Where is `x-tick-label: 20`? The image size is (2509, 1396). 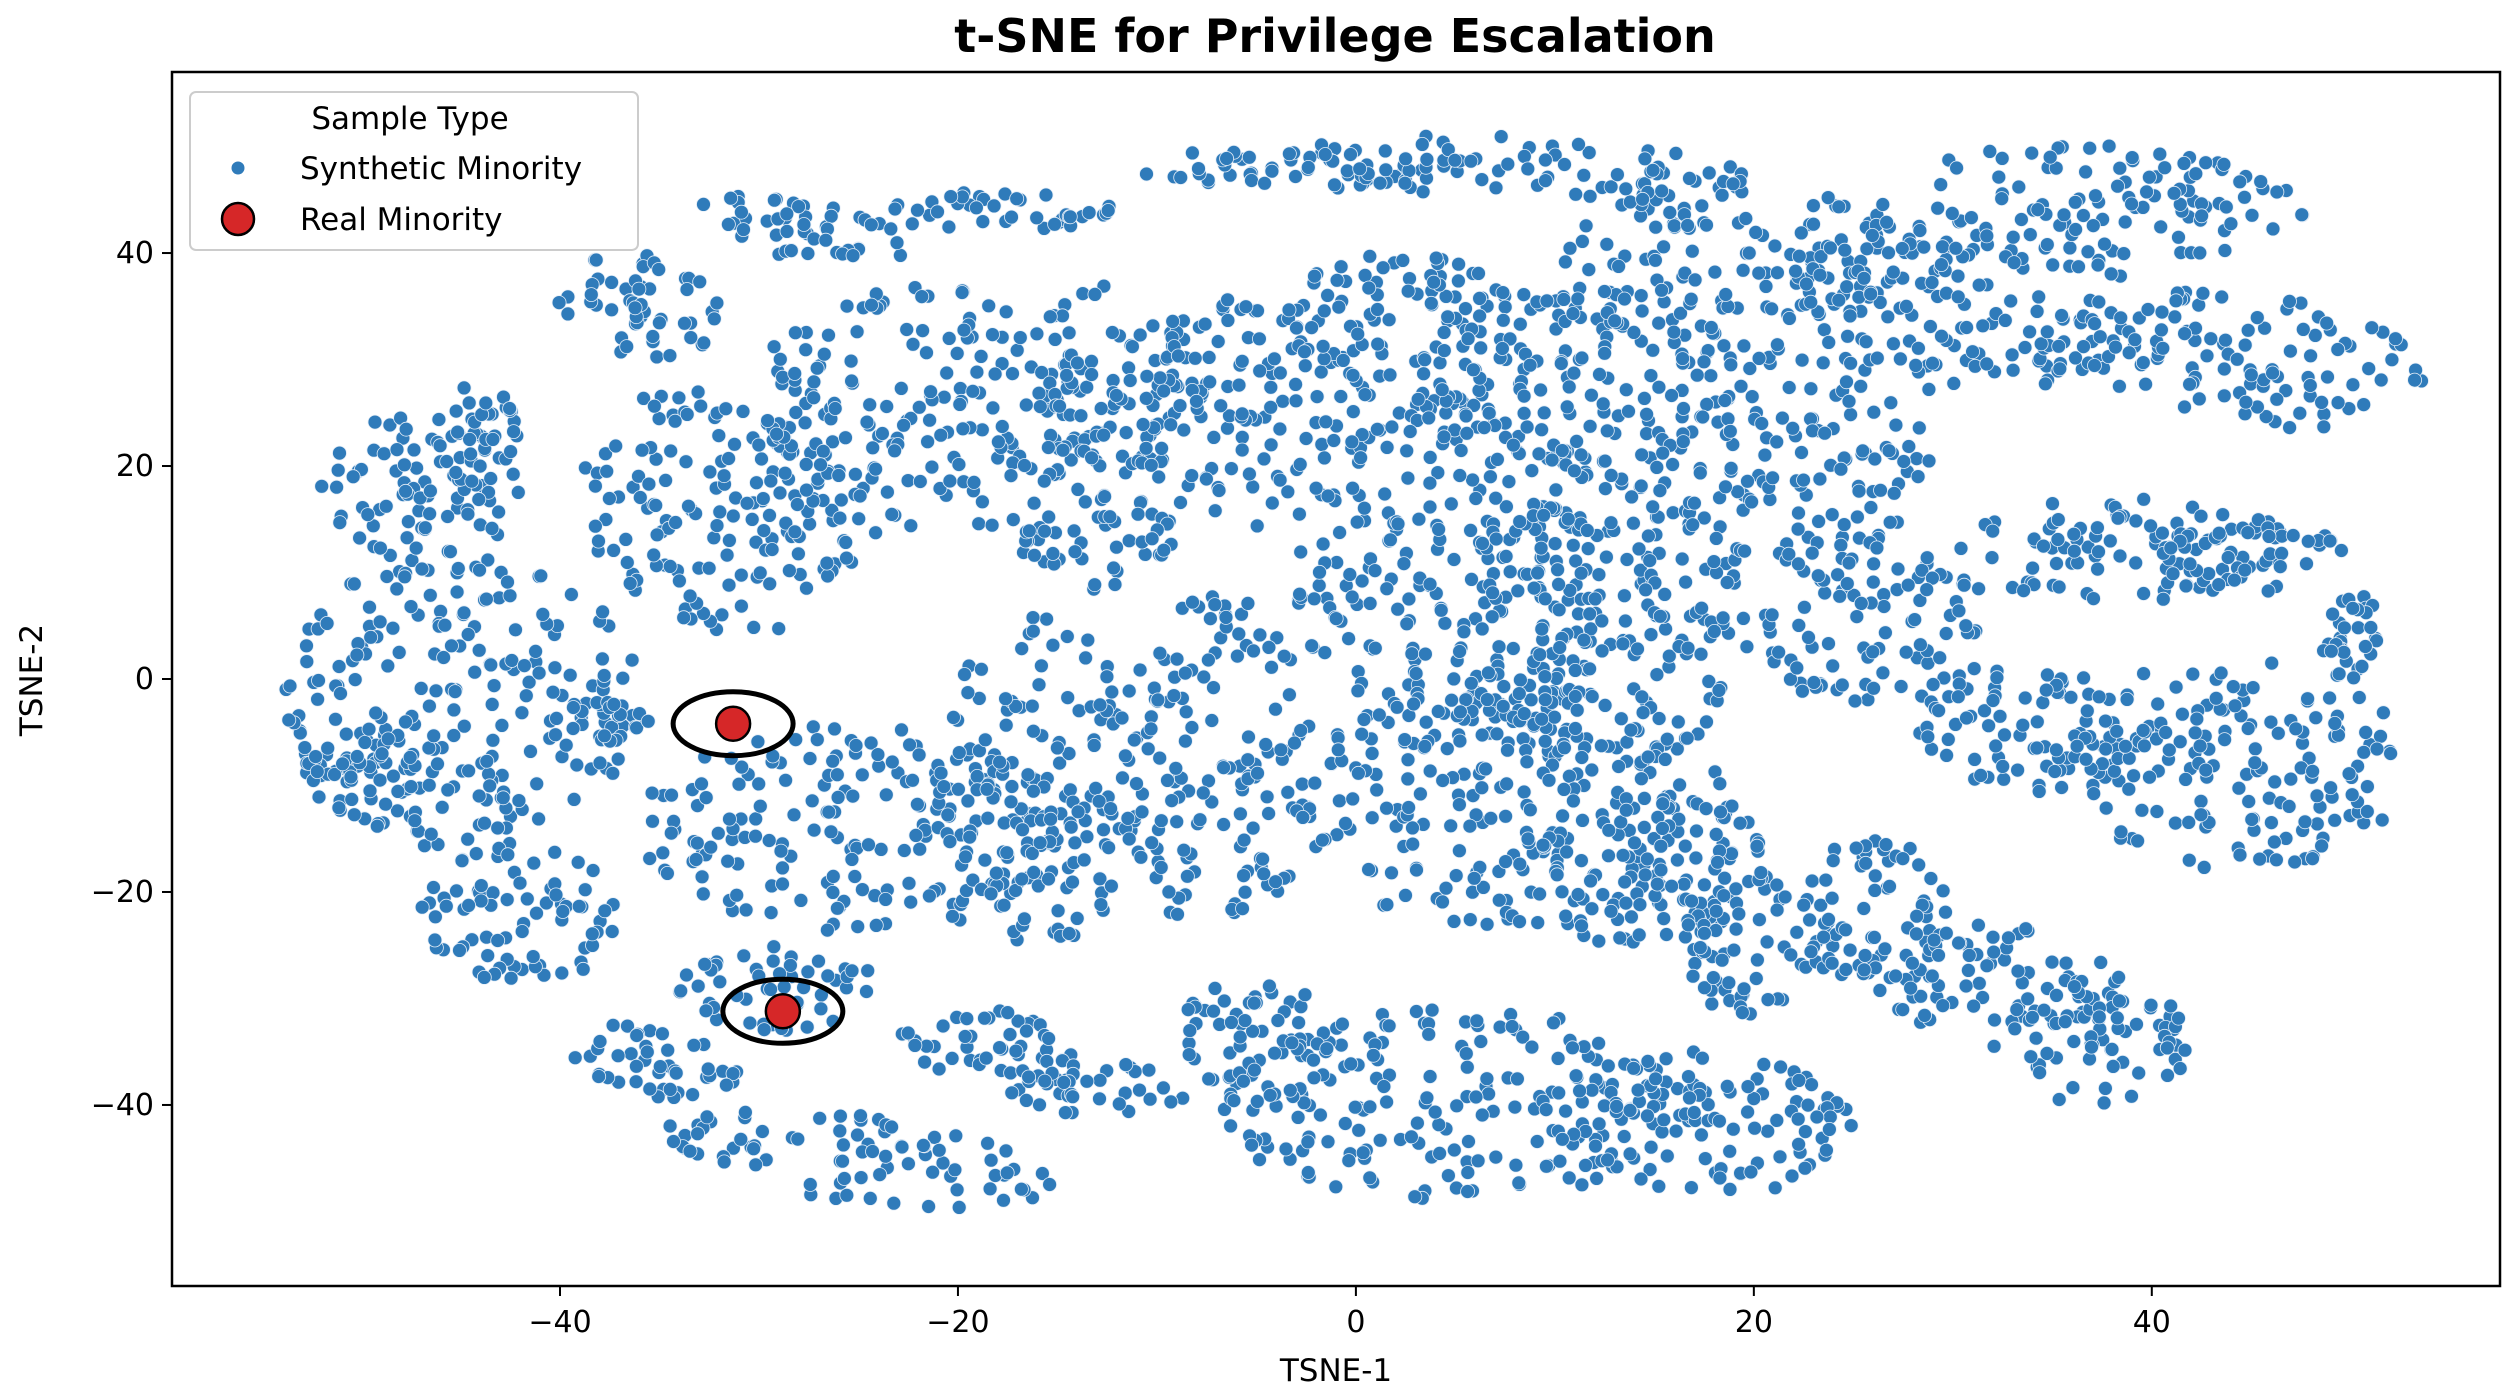
x-tick-label: 20 is located at coordinates (1754, 1322).